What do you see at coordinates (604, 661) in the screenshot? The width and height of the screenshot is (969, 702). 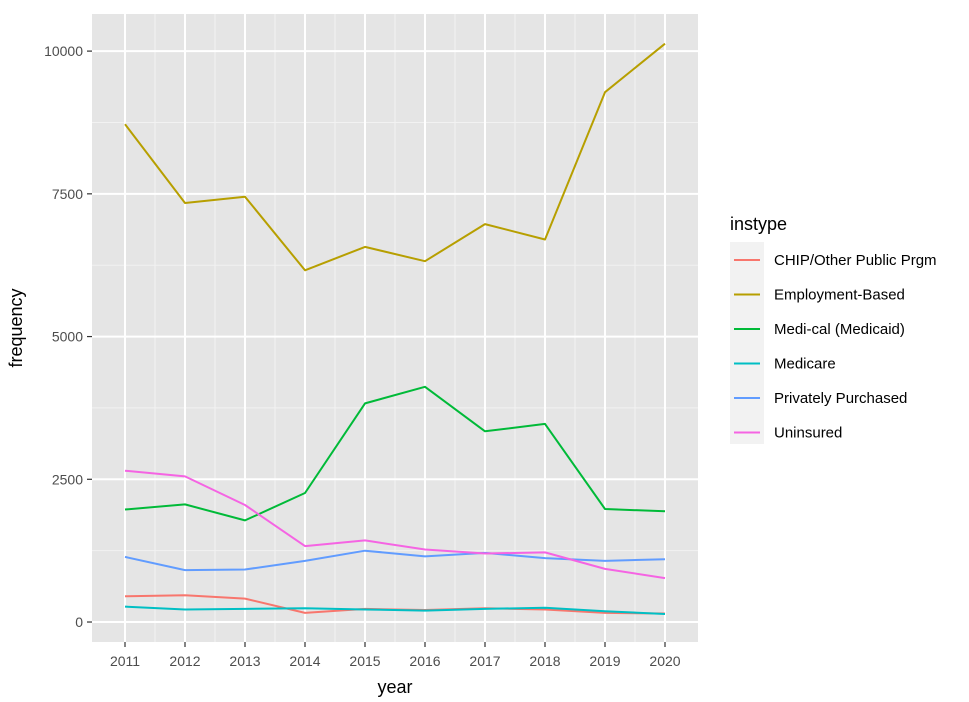 I see `x-tick-label: 2019` at bounding box center [604, 661].